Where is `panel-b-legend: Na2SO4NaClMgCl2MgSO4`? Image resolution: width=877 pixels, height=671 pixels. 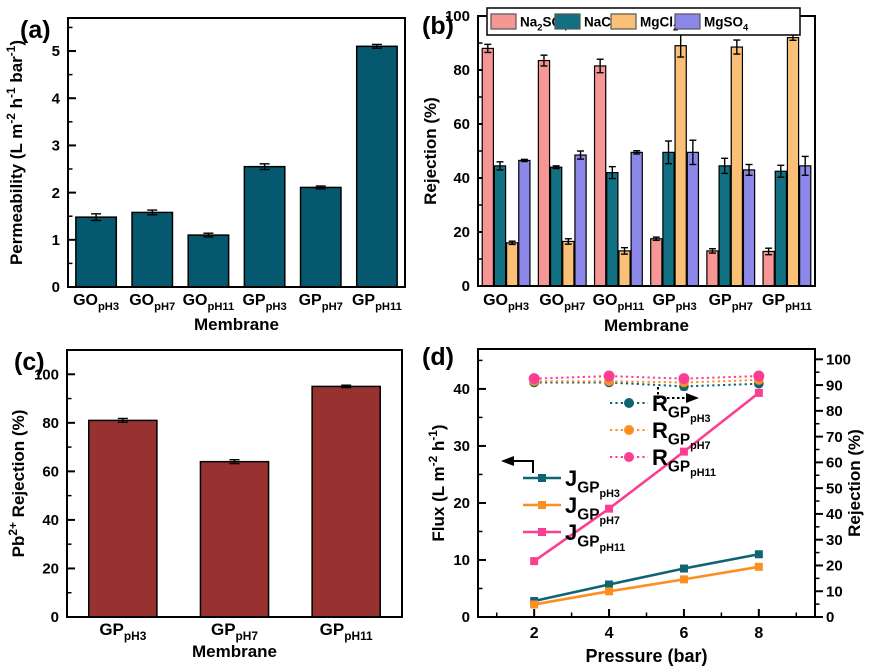
panel-b-legend: Na2SO4NaClMgCl2MgSO4 is located at coordinates (643, 21).